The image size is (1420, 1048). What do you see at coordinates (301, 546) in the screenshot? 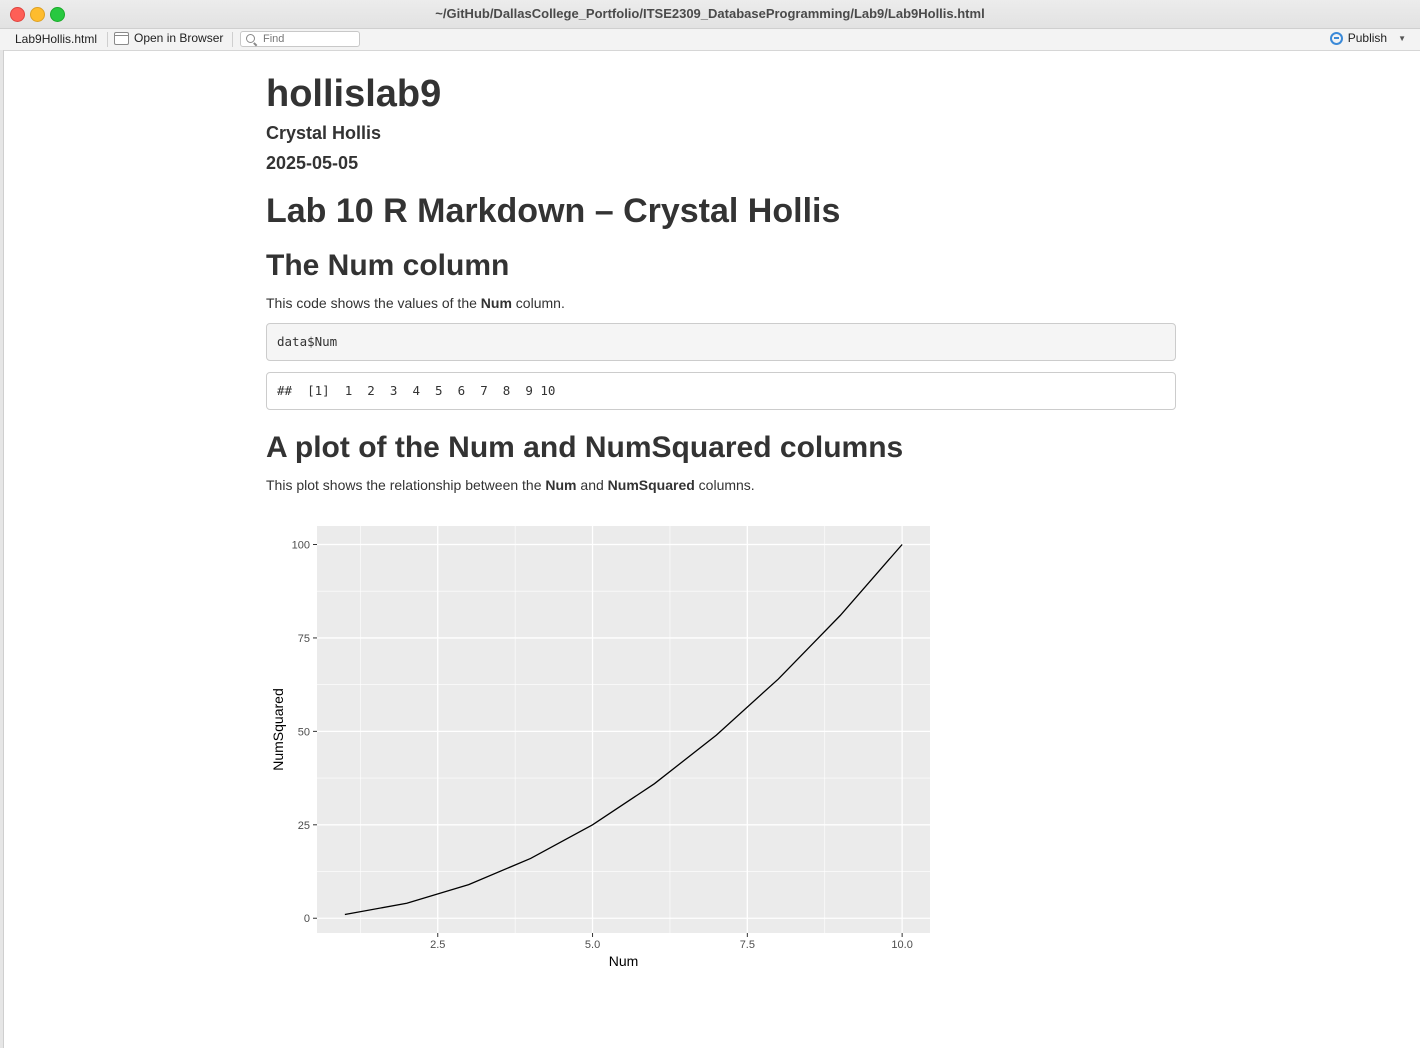
I see `y-tick-label: 100` at bounding box center [301, 546].